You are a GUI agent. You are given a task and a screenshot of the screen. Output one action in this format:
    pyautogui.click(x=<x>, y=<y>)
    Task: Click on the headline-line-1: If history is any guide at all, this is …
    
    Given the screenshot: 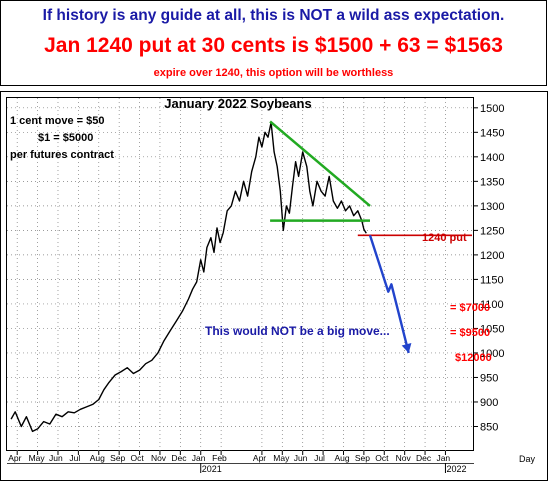 What is the action you would take?
    pyautogui.click(x=273, y=15)
    